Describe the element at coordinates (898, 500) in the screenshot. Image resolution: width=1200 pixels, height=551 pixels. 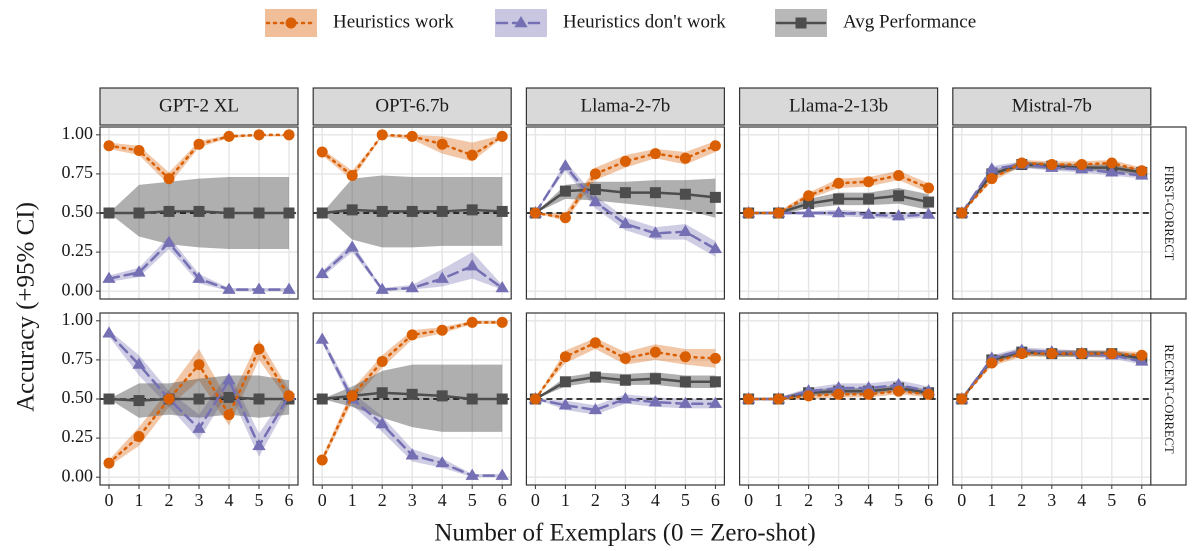
I see `x-tick-label: 5` at that location.